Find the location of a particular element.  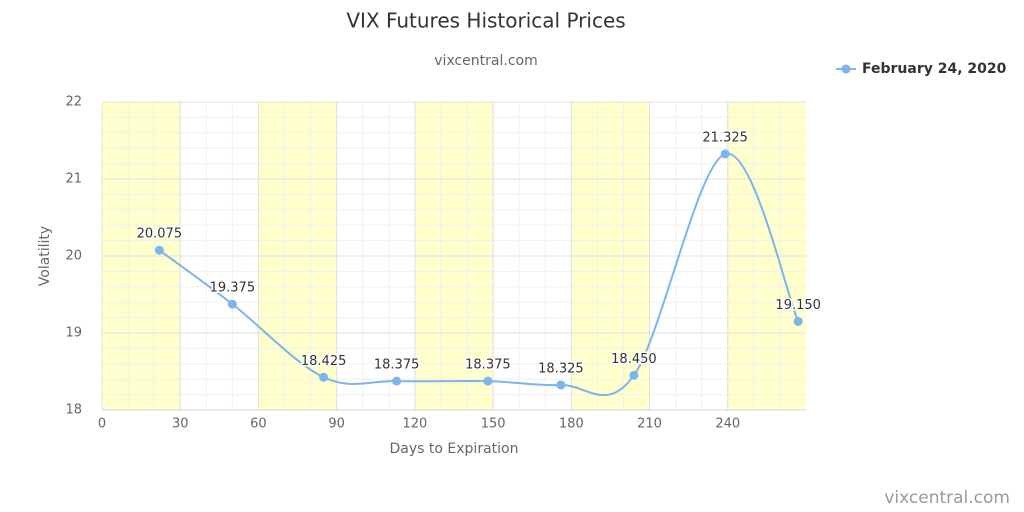

x-tick-label: 60 is located at coordinates (258, 424).